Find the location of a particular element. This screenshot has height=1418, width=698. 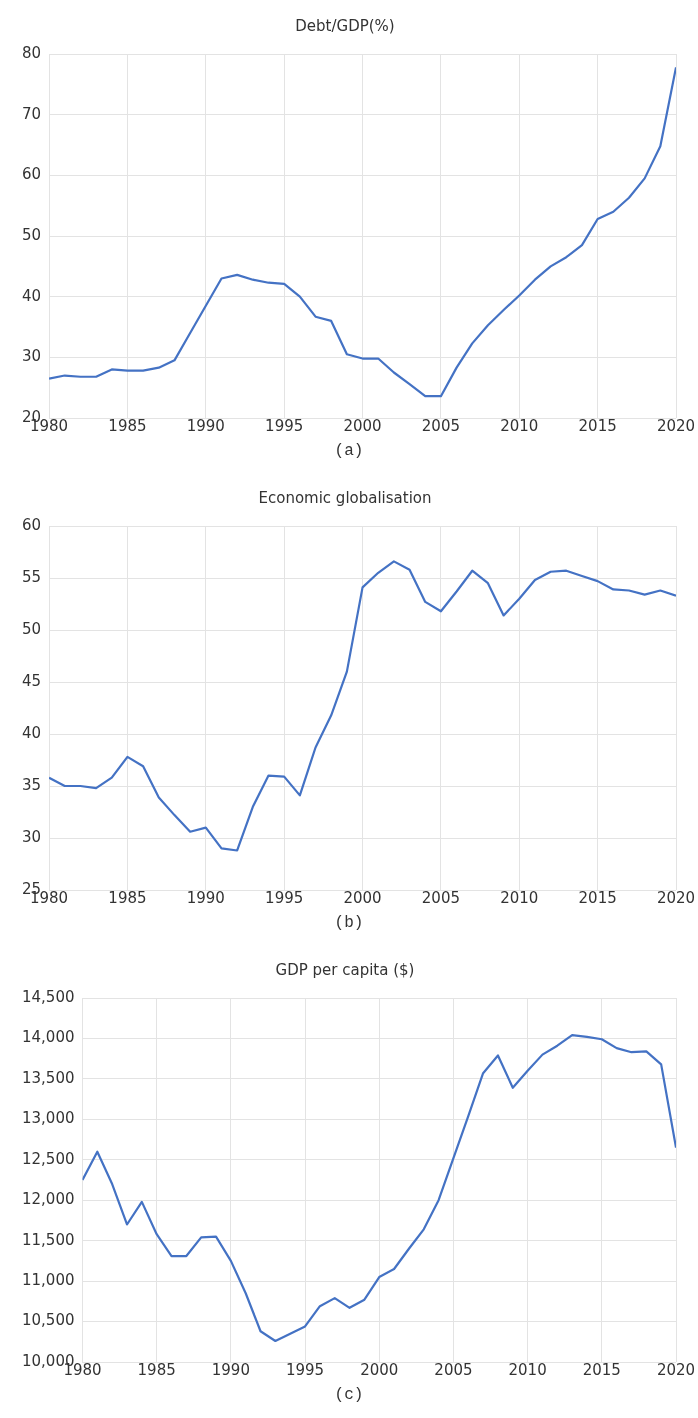

y-tick-label: 12,500 is located at coordinates (48, 1158).